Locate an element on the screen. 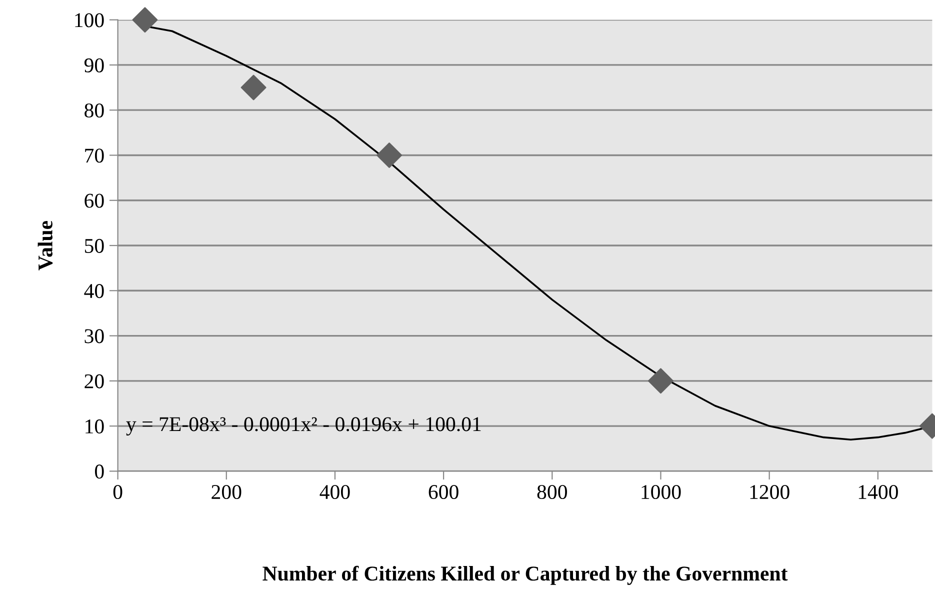  y-axis-title: Value is located at coordinates (45, 245).